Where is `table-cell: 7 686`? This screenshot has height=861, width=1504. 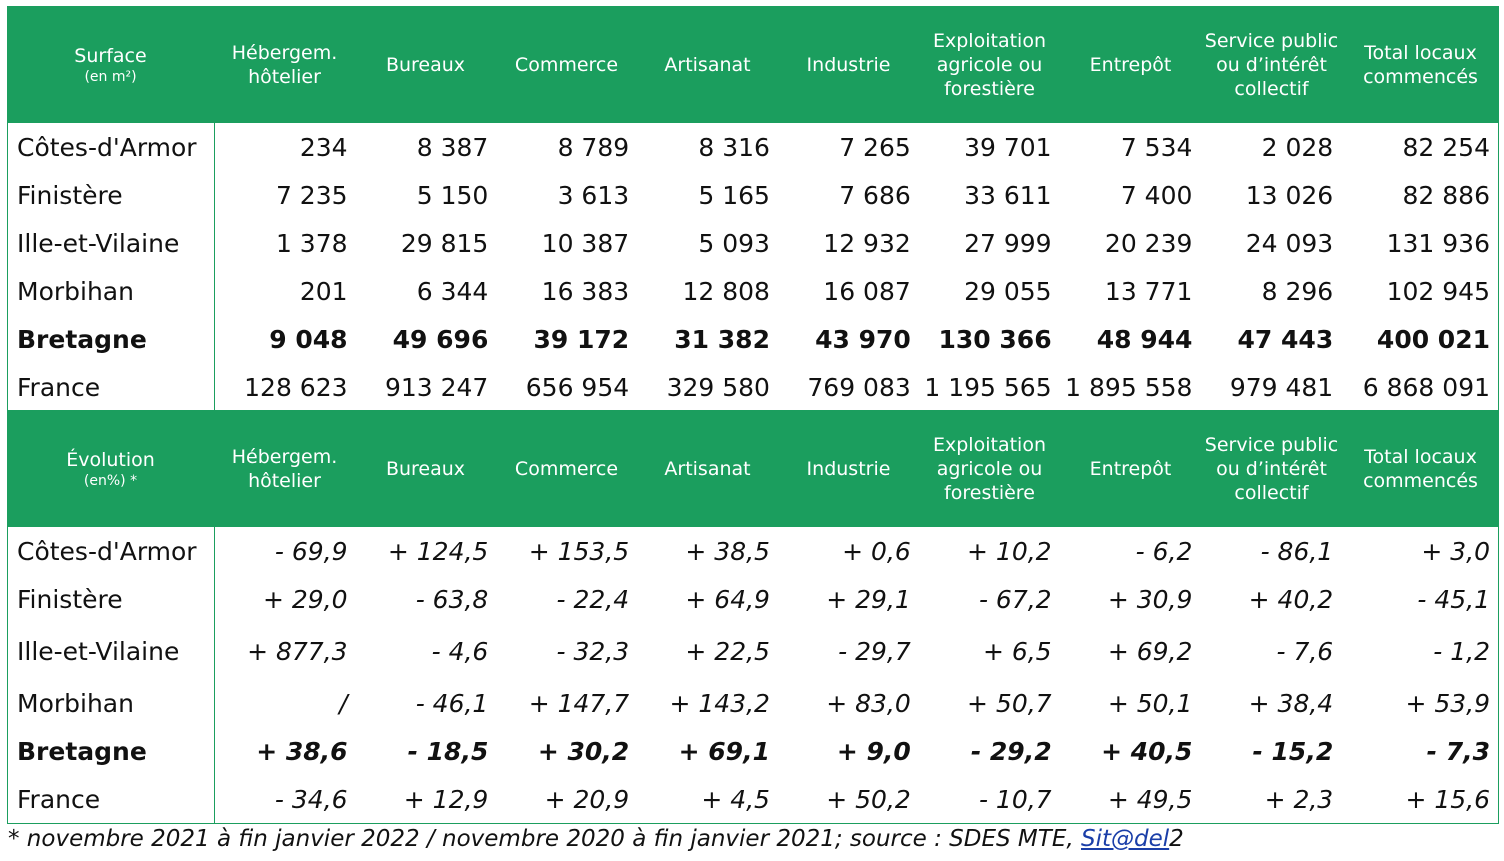
table-cell: 7 686 is located at coordinates (875, 195).